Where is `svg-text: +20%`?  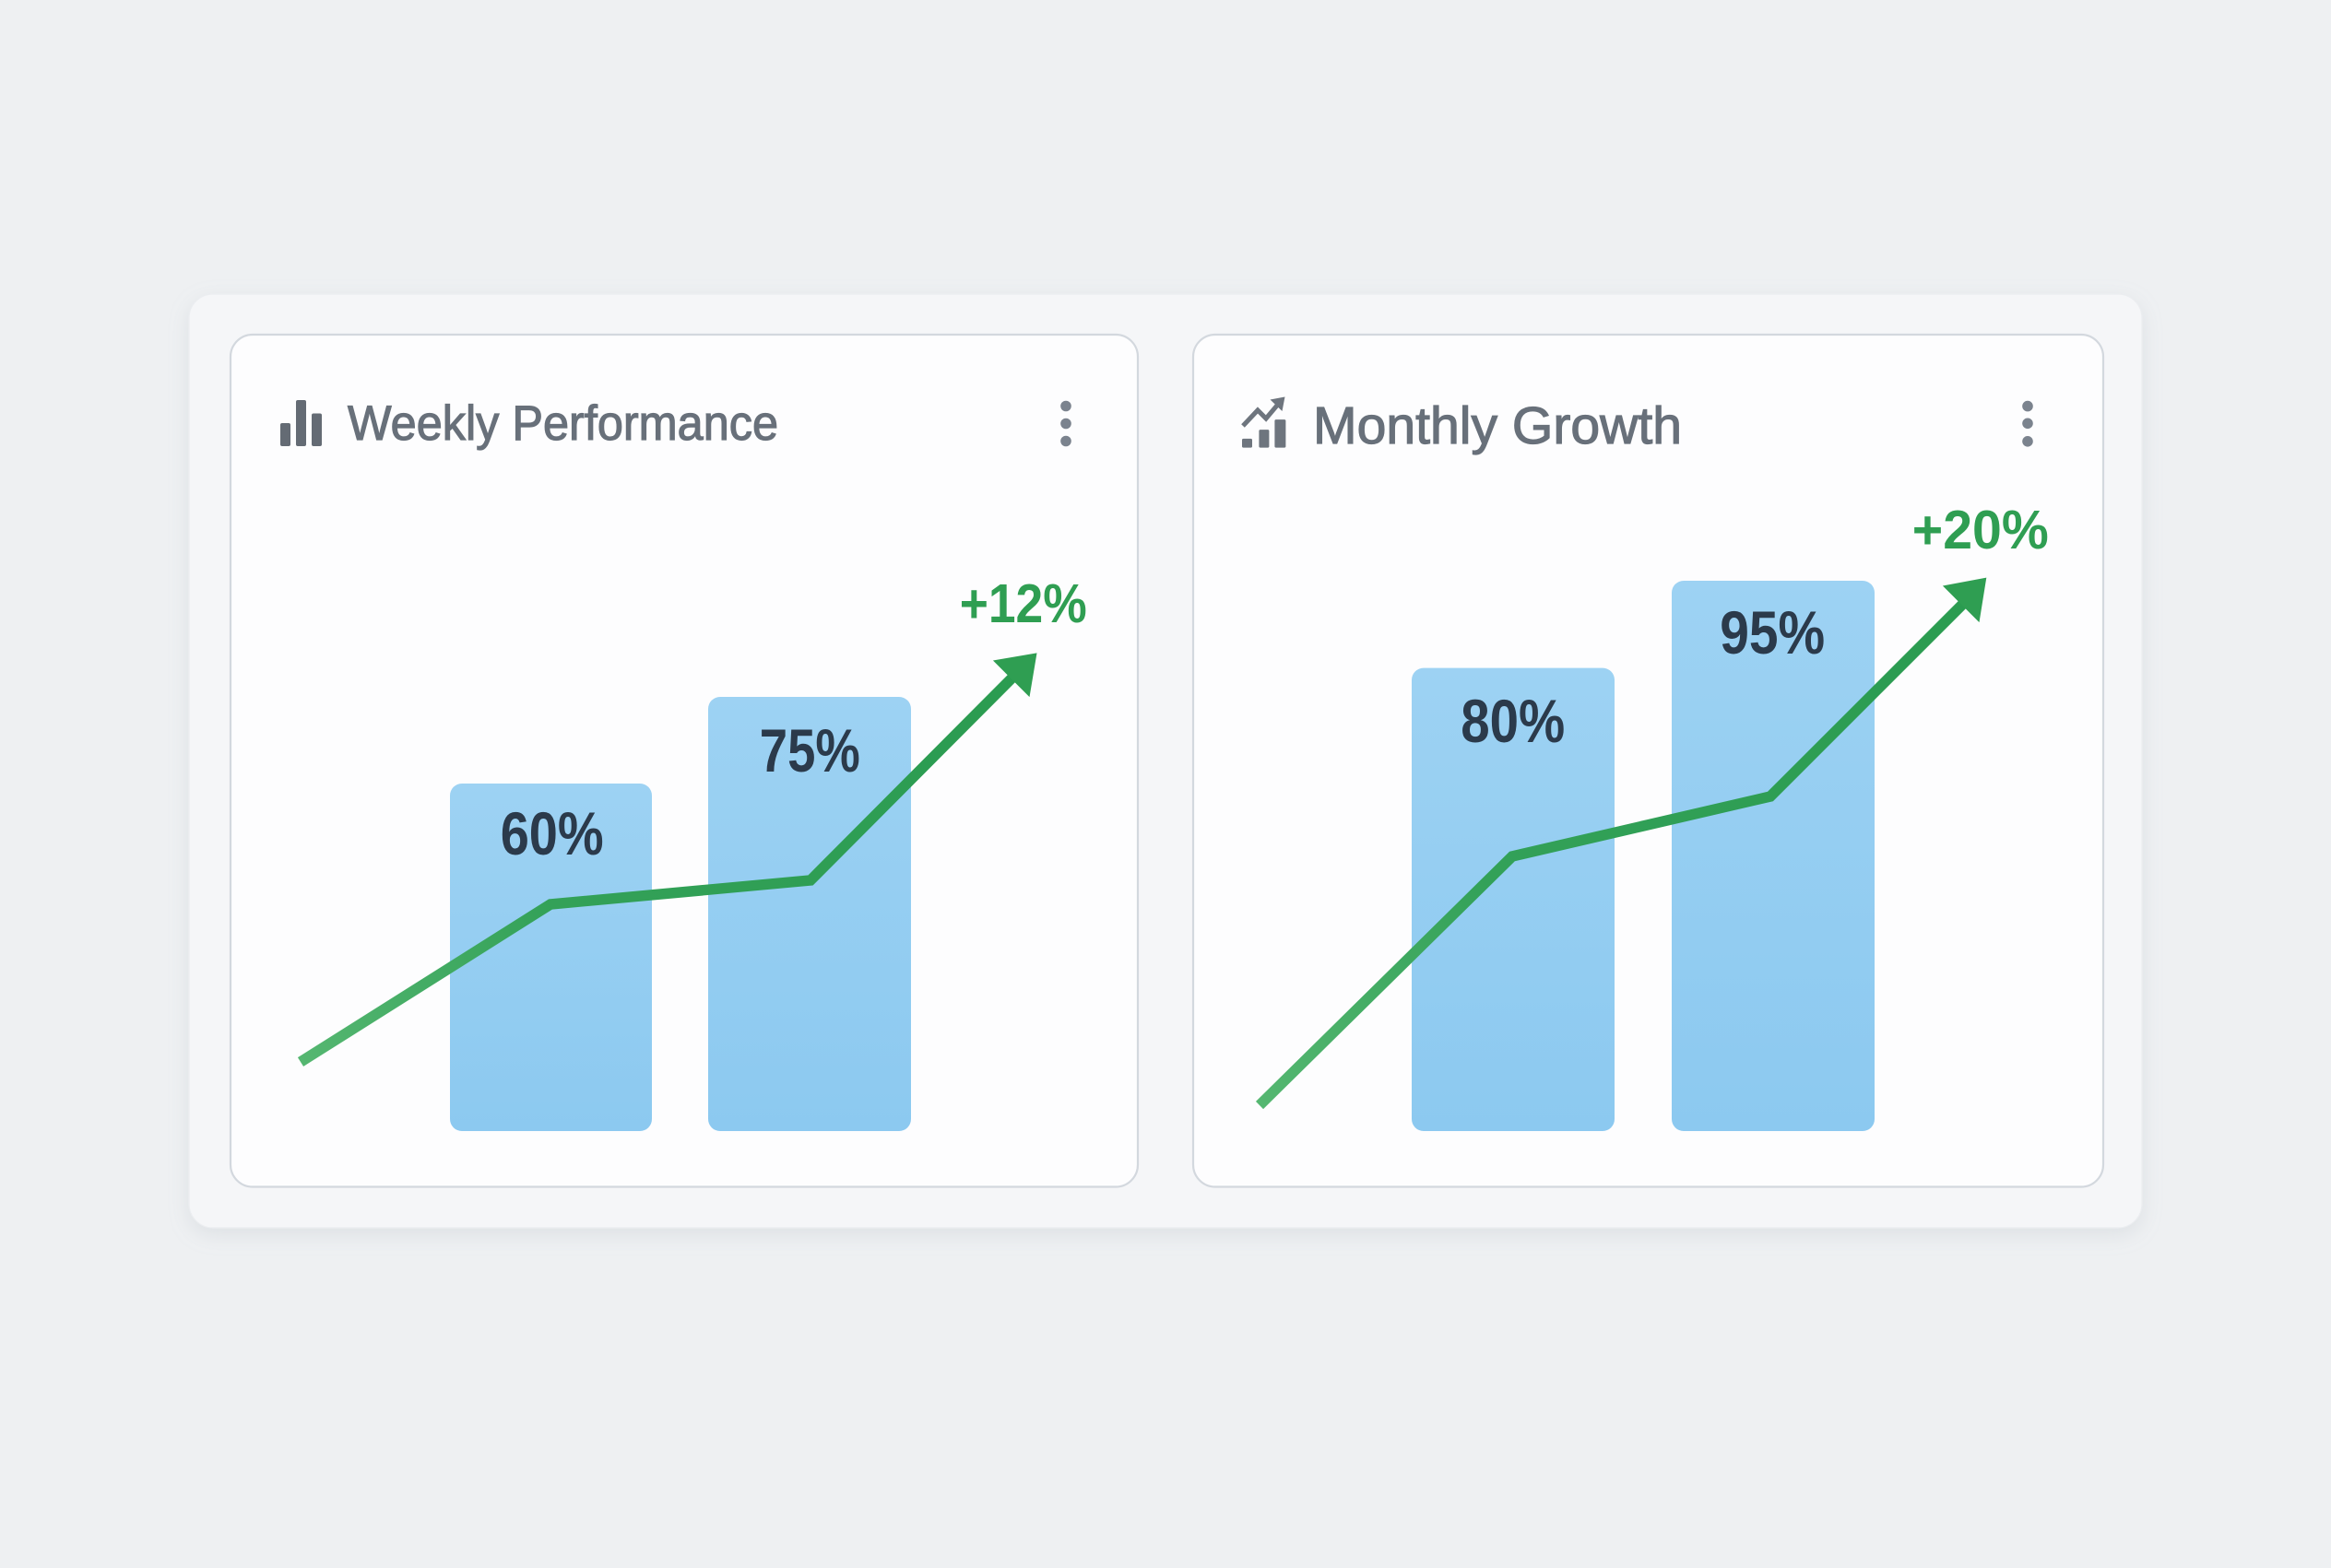
svg-text: +20% is located at coordinates (1980, 530).